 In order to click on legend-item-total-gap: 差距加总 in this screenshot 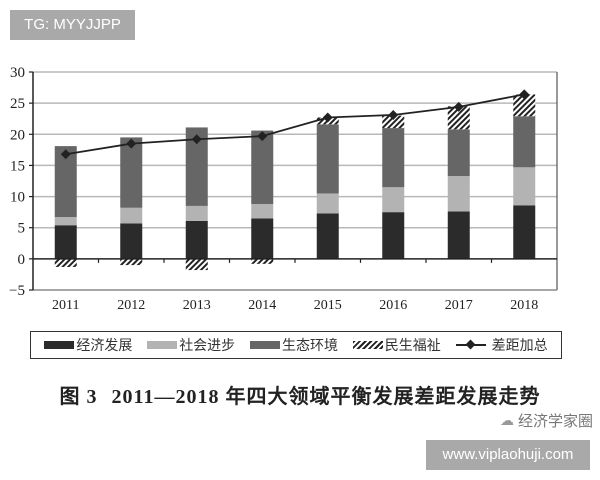, I will do `click(501, 345)`.